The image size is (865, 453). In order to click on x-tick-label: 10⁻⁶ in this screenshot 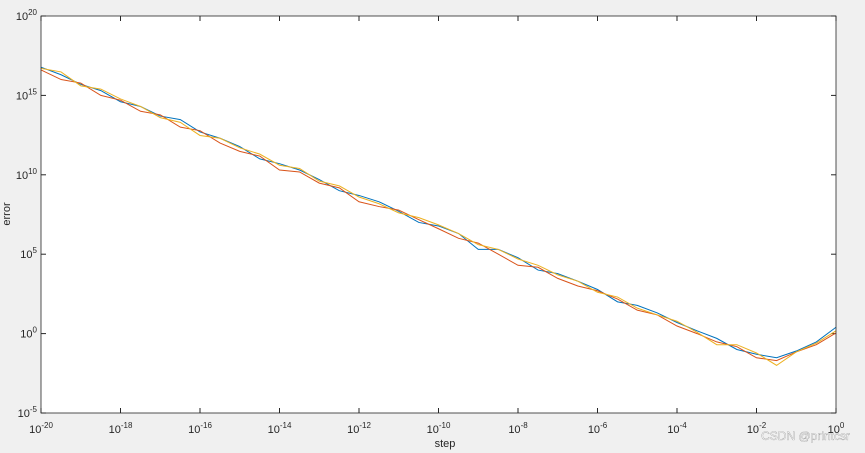, I will do `click(598, 428)`.